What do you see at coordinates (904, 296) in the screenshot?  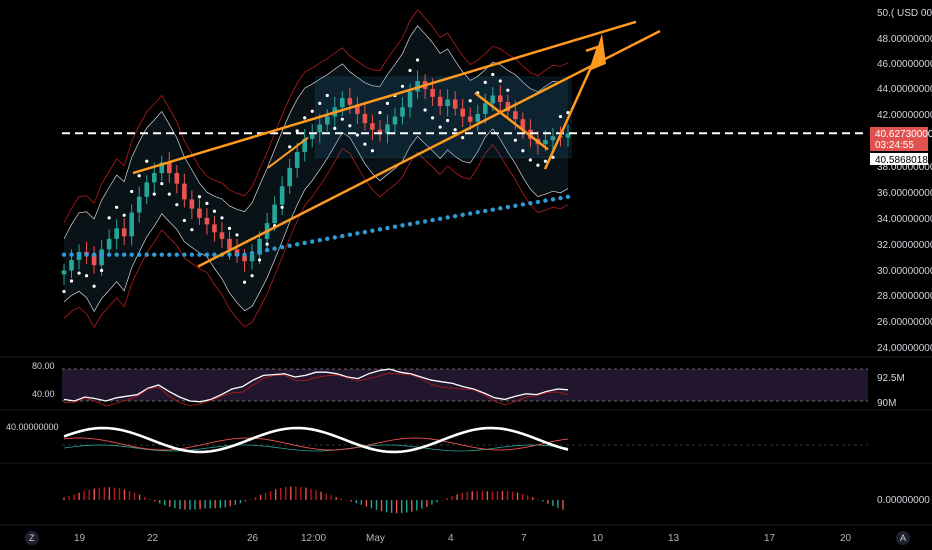 I see `price-tick: 28.00000000` at bounding box center [904, 296].